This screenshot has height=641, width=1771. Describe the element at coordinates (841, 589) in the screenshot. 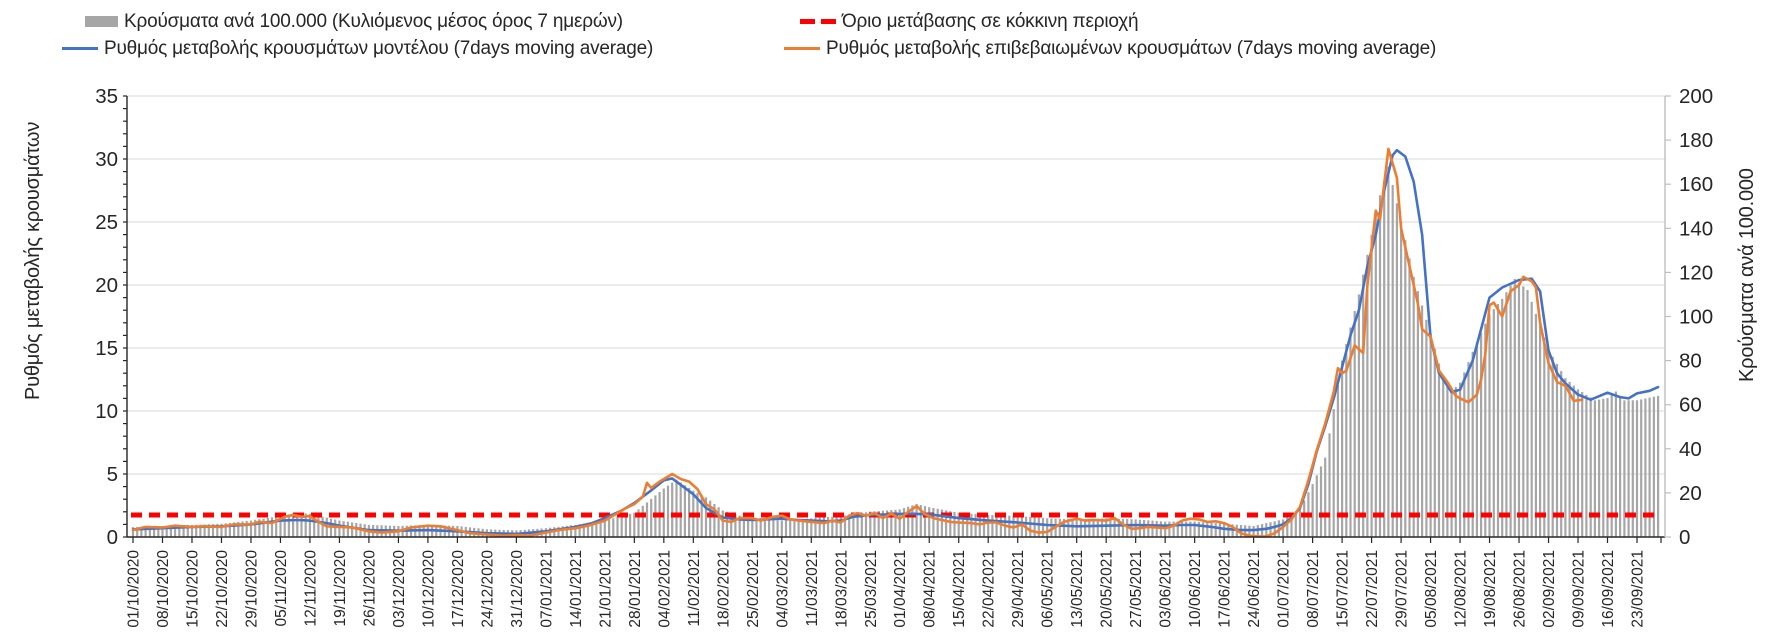

I see `x-tick-label: 18/03/2021` at that location.